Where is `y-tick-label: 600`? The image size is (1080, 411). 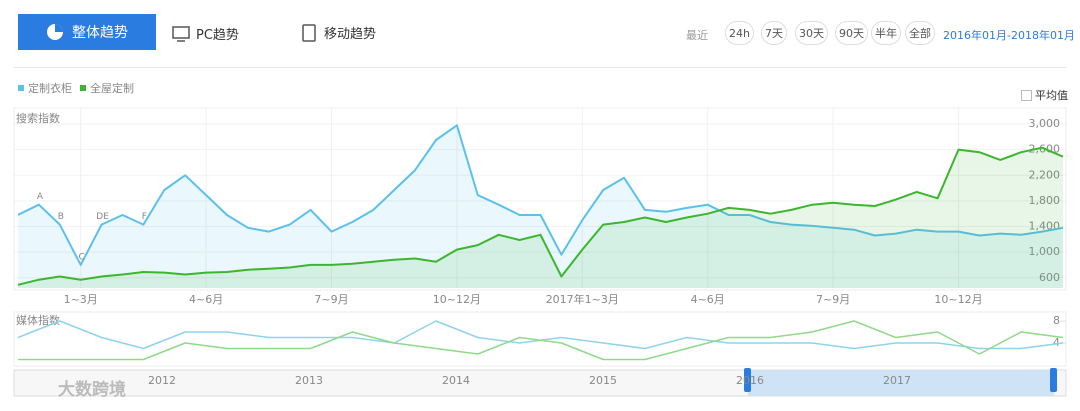 y-tick-label: 600 is located at coordinates (1049, 277).